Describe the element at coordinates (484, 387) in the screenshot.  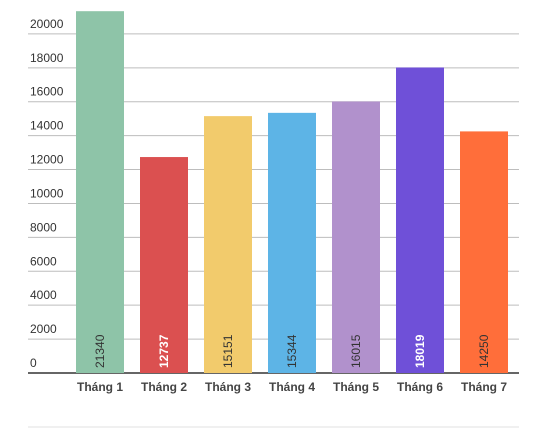
I see `x-tick-label: Tháng 7` at that location.